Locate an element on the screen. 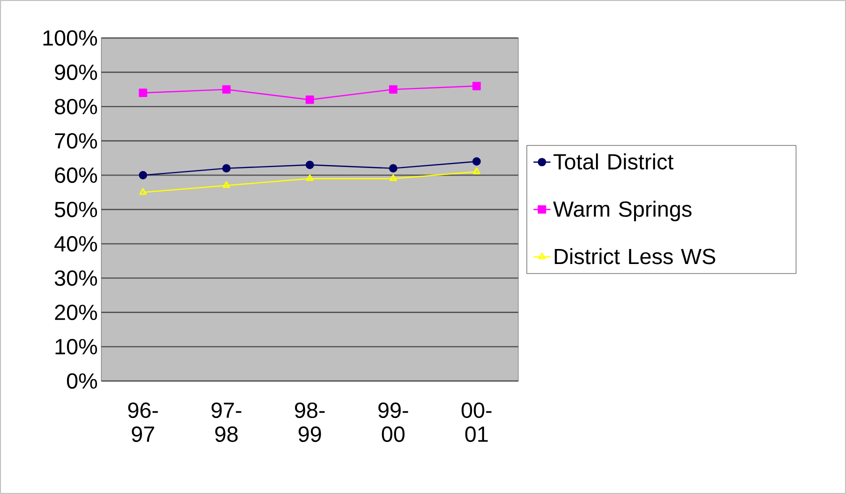 The width and height of the screenshot is (846, 494). y-tick-label: 50% is located at coordinates (75, 210).